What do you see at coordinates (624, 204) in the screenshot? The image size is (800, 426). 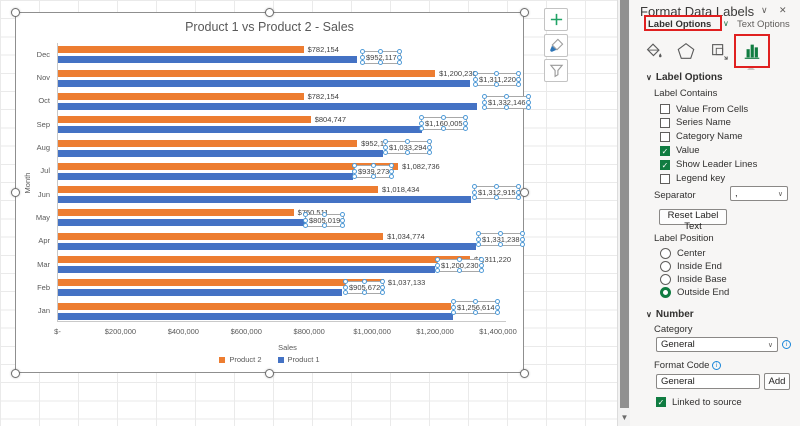 I see `scrollbar-thumb` at bounding box center [624, 204].